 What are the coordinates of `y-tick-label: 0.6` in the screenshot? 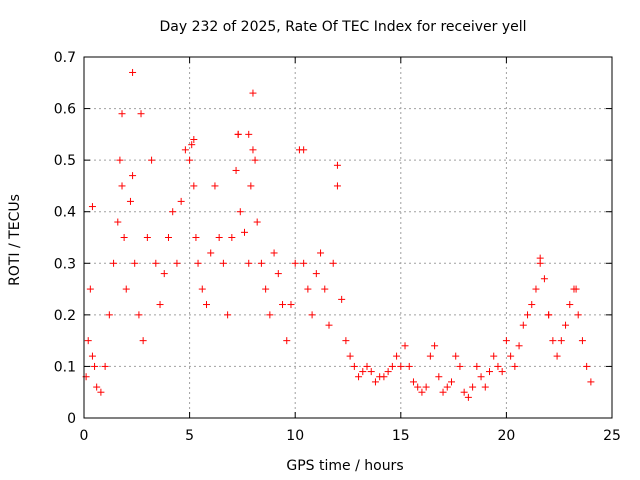 It's located at (65, 110).